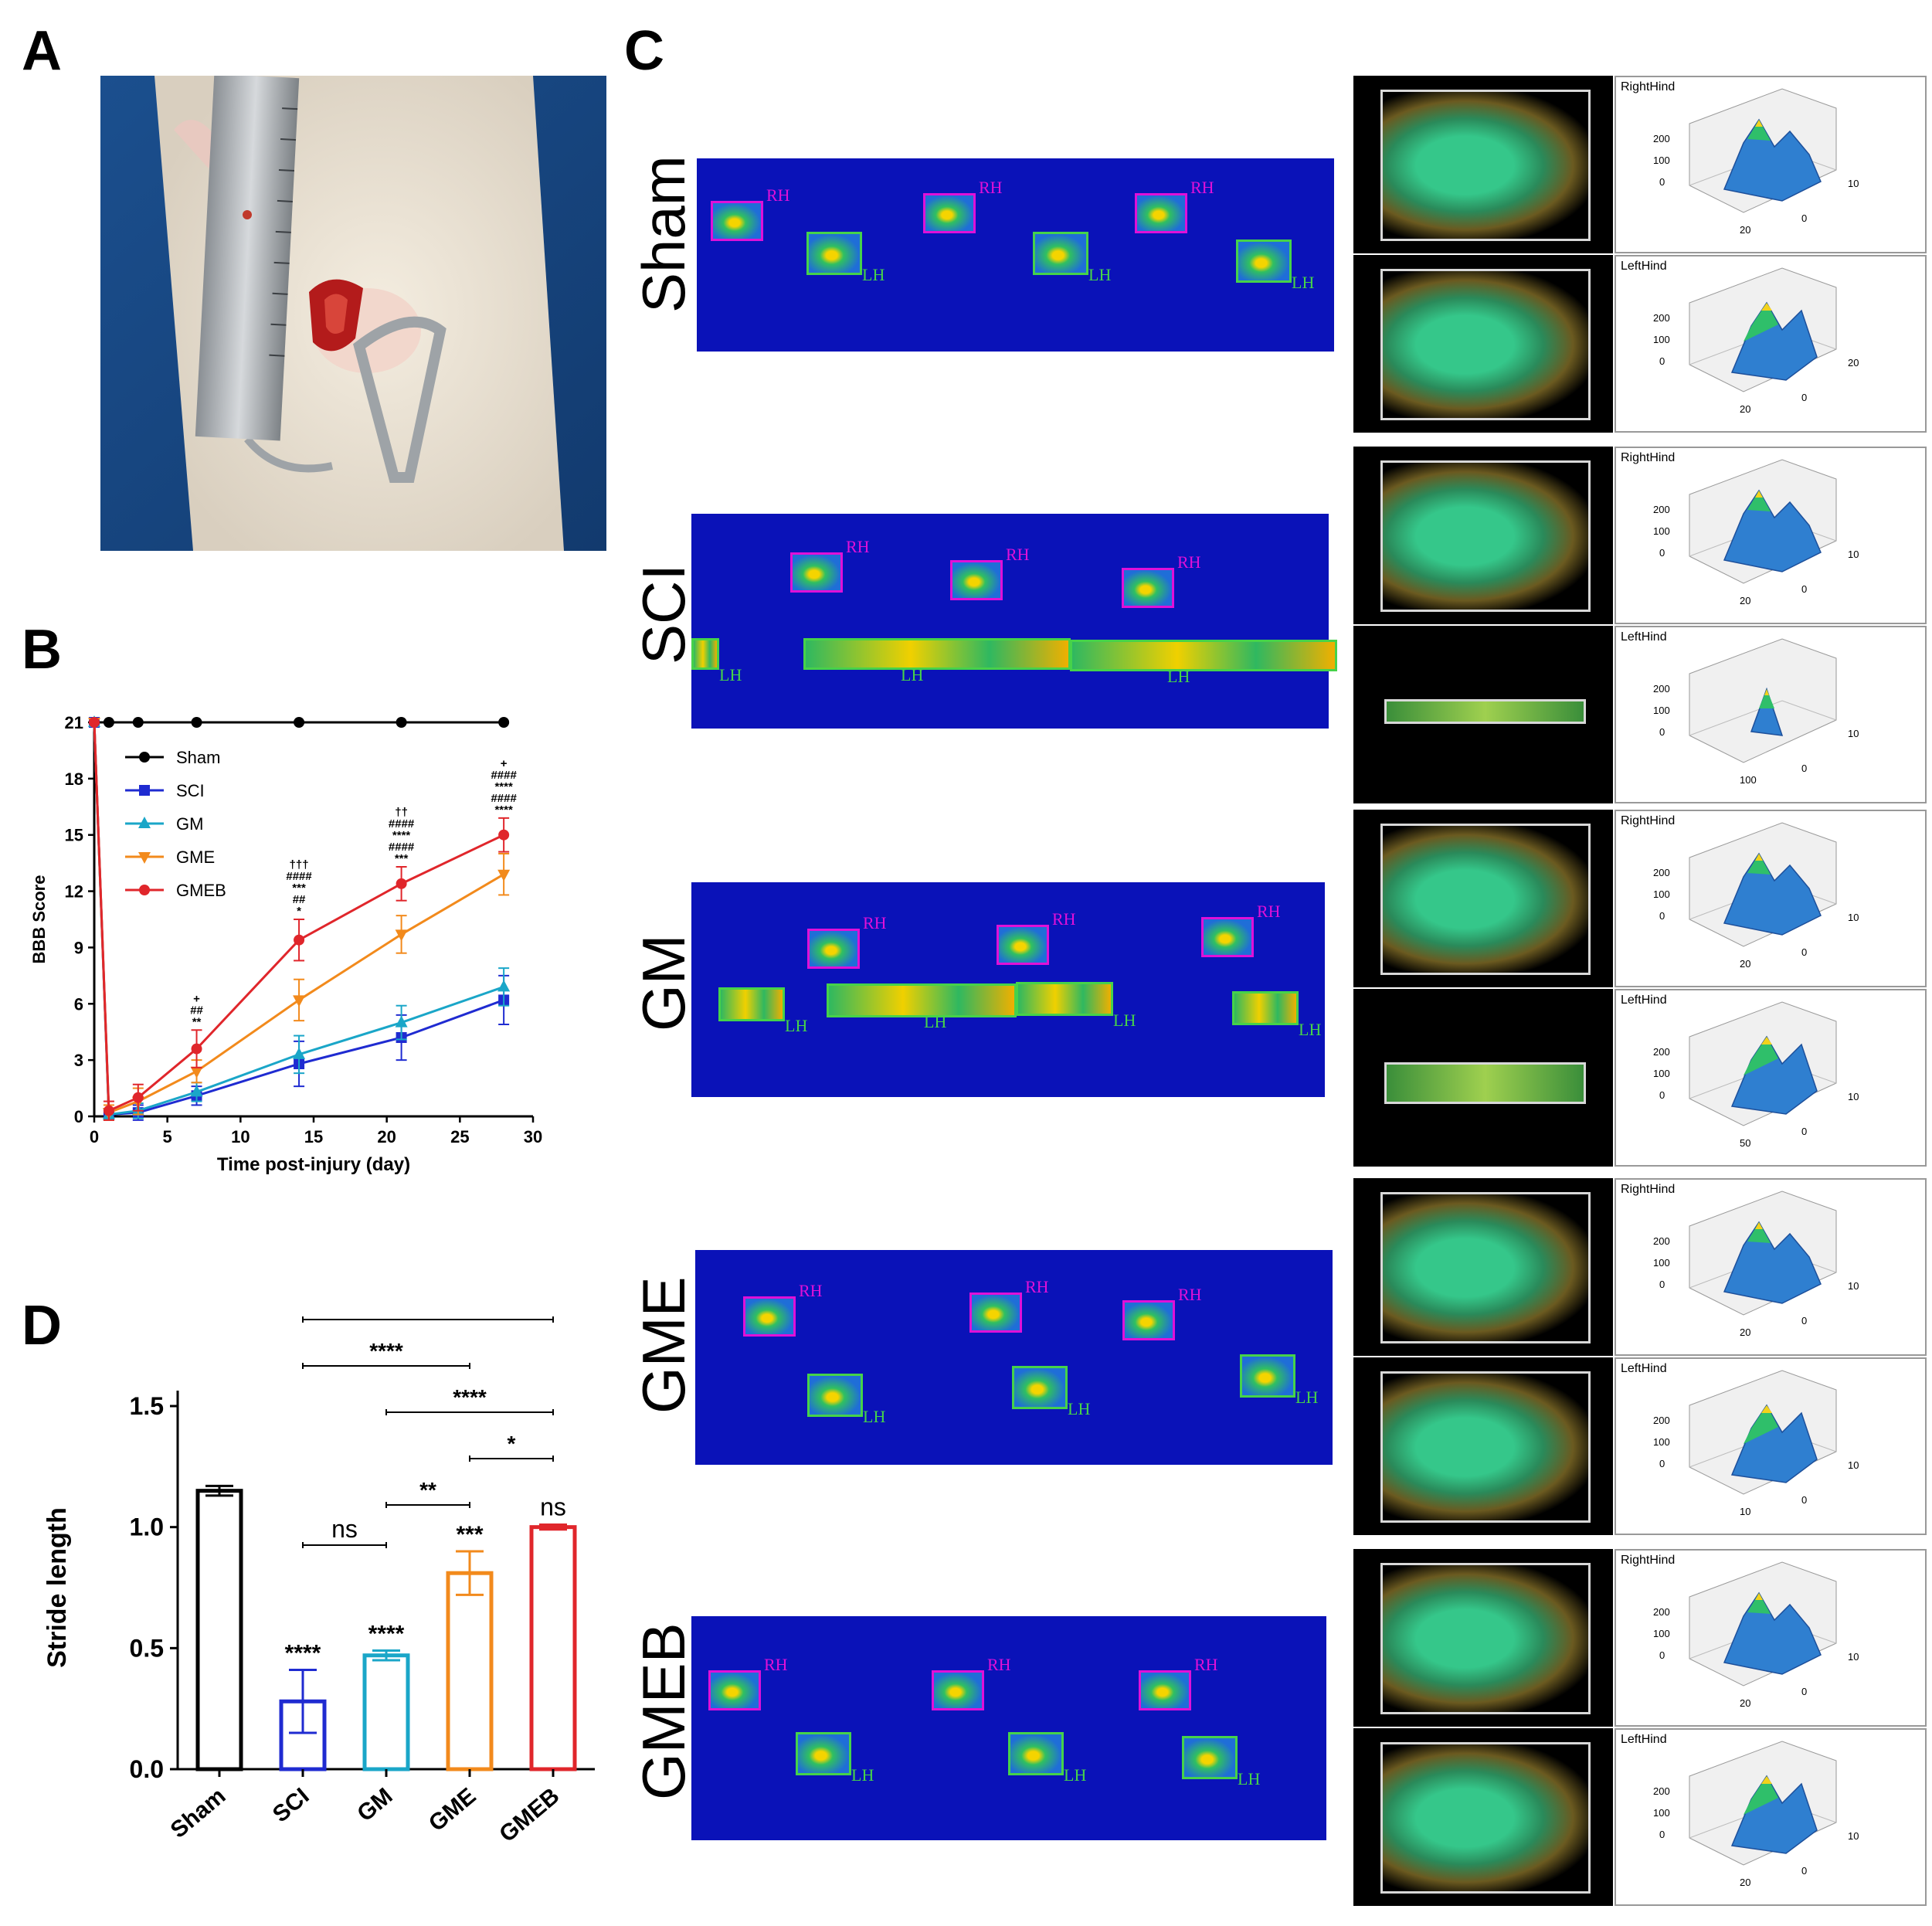 The width and height of the screenshot is (1932, 1926). Describe the element at coordinates (78, 1004) in the screenshot. I see `y-tick-label: 6` at that location.